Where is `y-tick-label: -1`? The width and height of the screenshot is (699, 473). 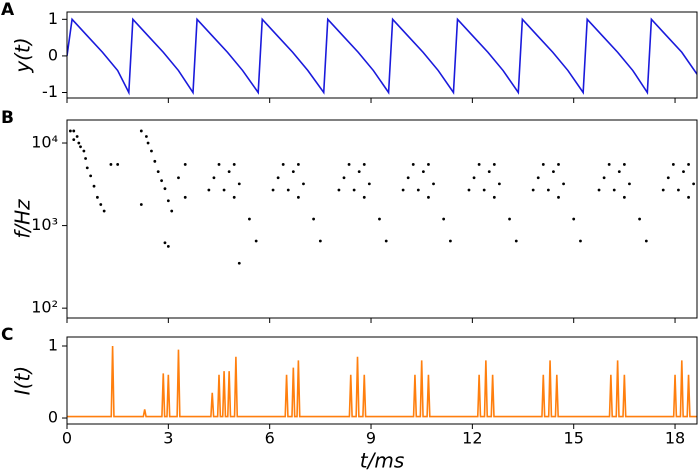 y-tick-label: -1 is located at coordinates (50, 91).